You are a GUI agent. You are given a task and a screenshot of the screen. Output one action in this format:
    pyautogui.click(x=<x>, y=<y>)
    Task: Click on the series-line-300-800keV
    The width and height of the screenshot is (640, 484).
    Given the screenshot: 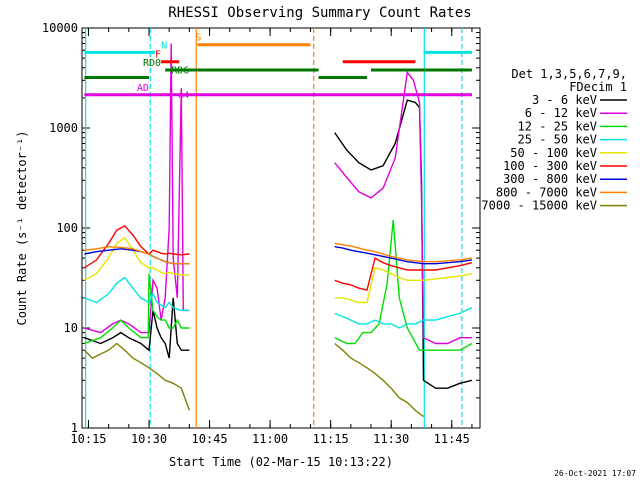 What is the action you would take?
    pyautogui.click(x=403, y=255)
    